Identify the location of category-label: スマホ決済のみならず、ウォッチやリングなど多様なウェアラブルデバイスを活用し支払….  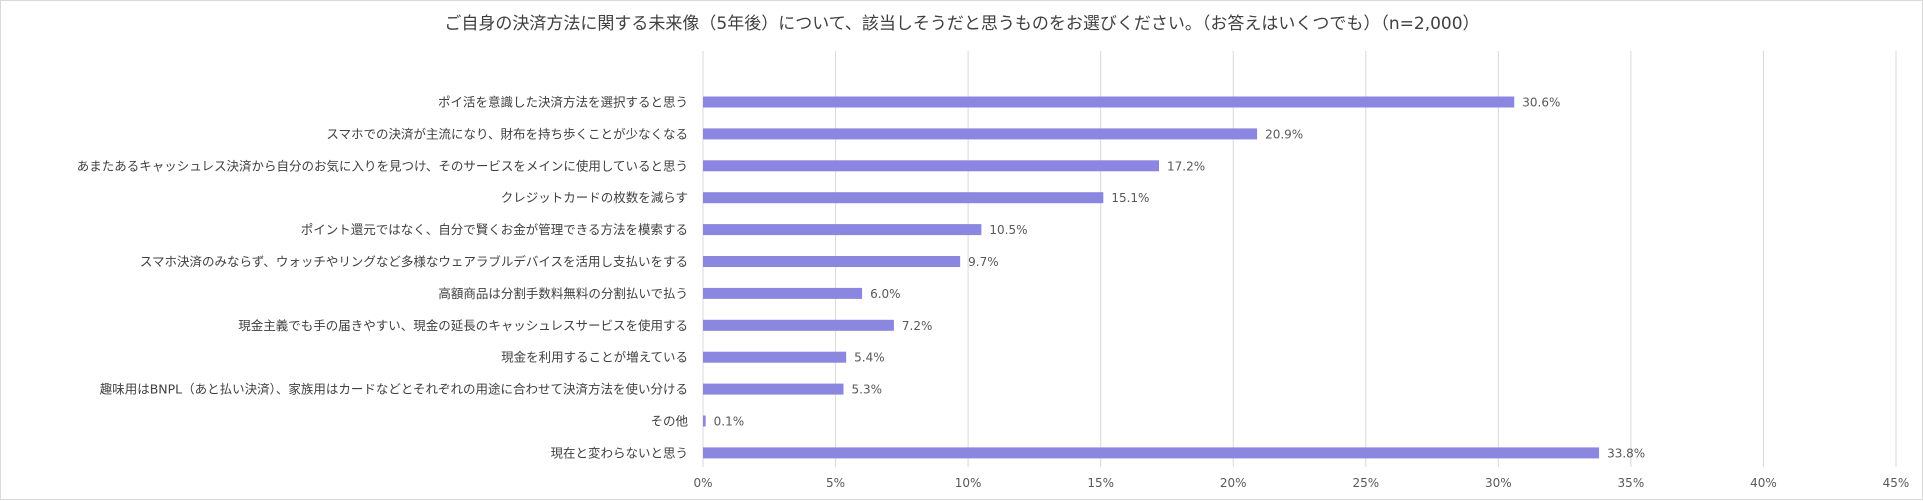
(414, 261).